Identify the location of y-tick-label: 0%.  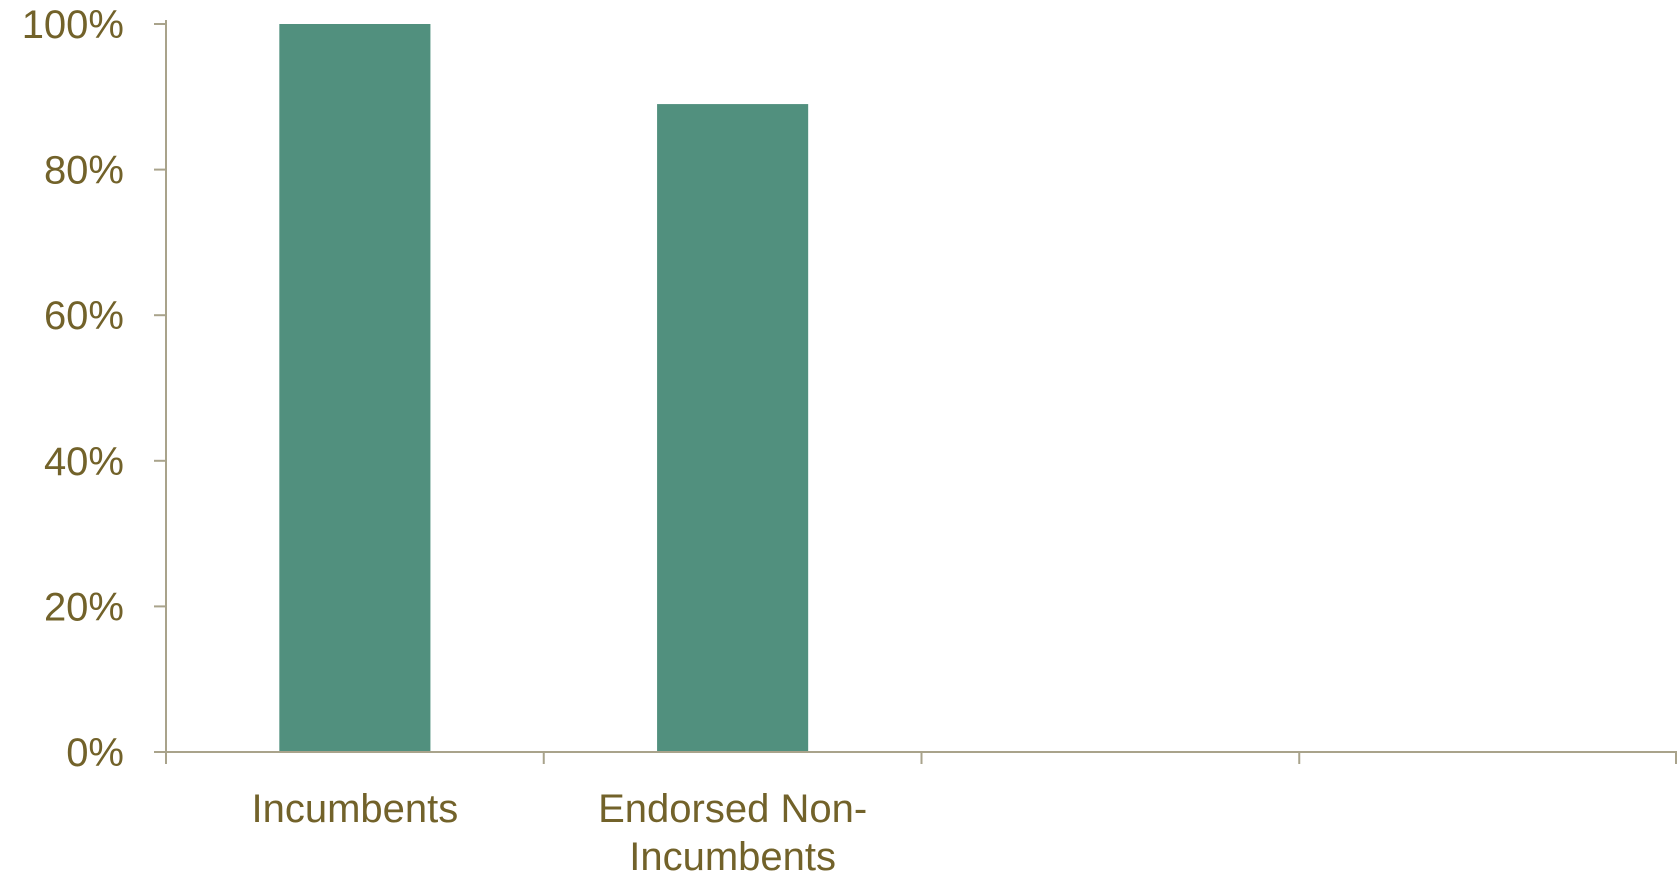
(95, 753).